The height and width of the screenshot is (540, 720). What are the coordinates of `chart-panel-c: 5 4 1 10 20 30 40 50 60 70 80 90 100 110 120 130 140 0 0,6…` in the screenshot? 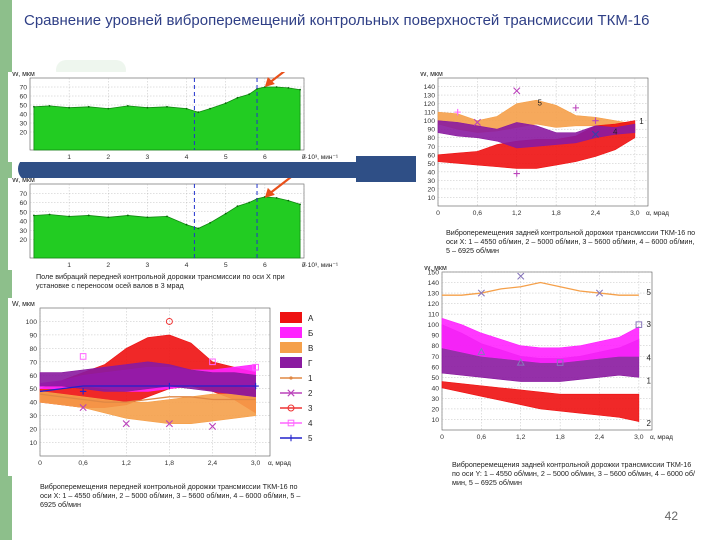 It's located at (553, 147).